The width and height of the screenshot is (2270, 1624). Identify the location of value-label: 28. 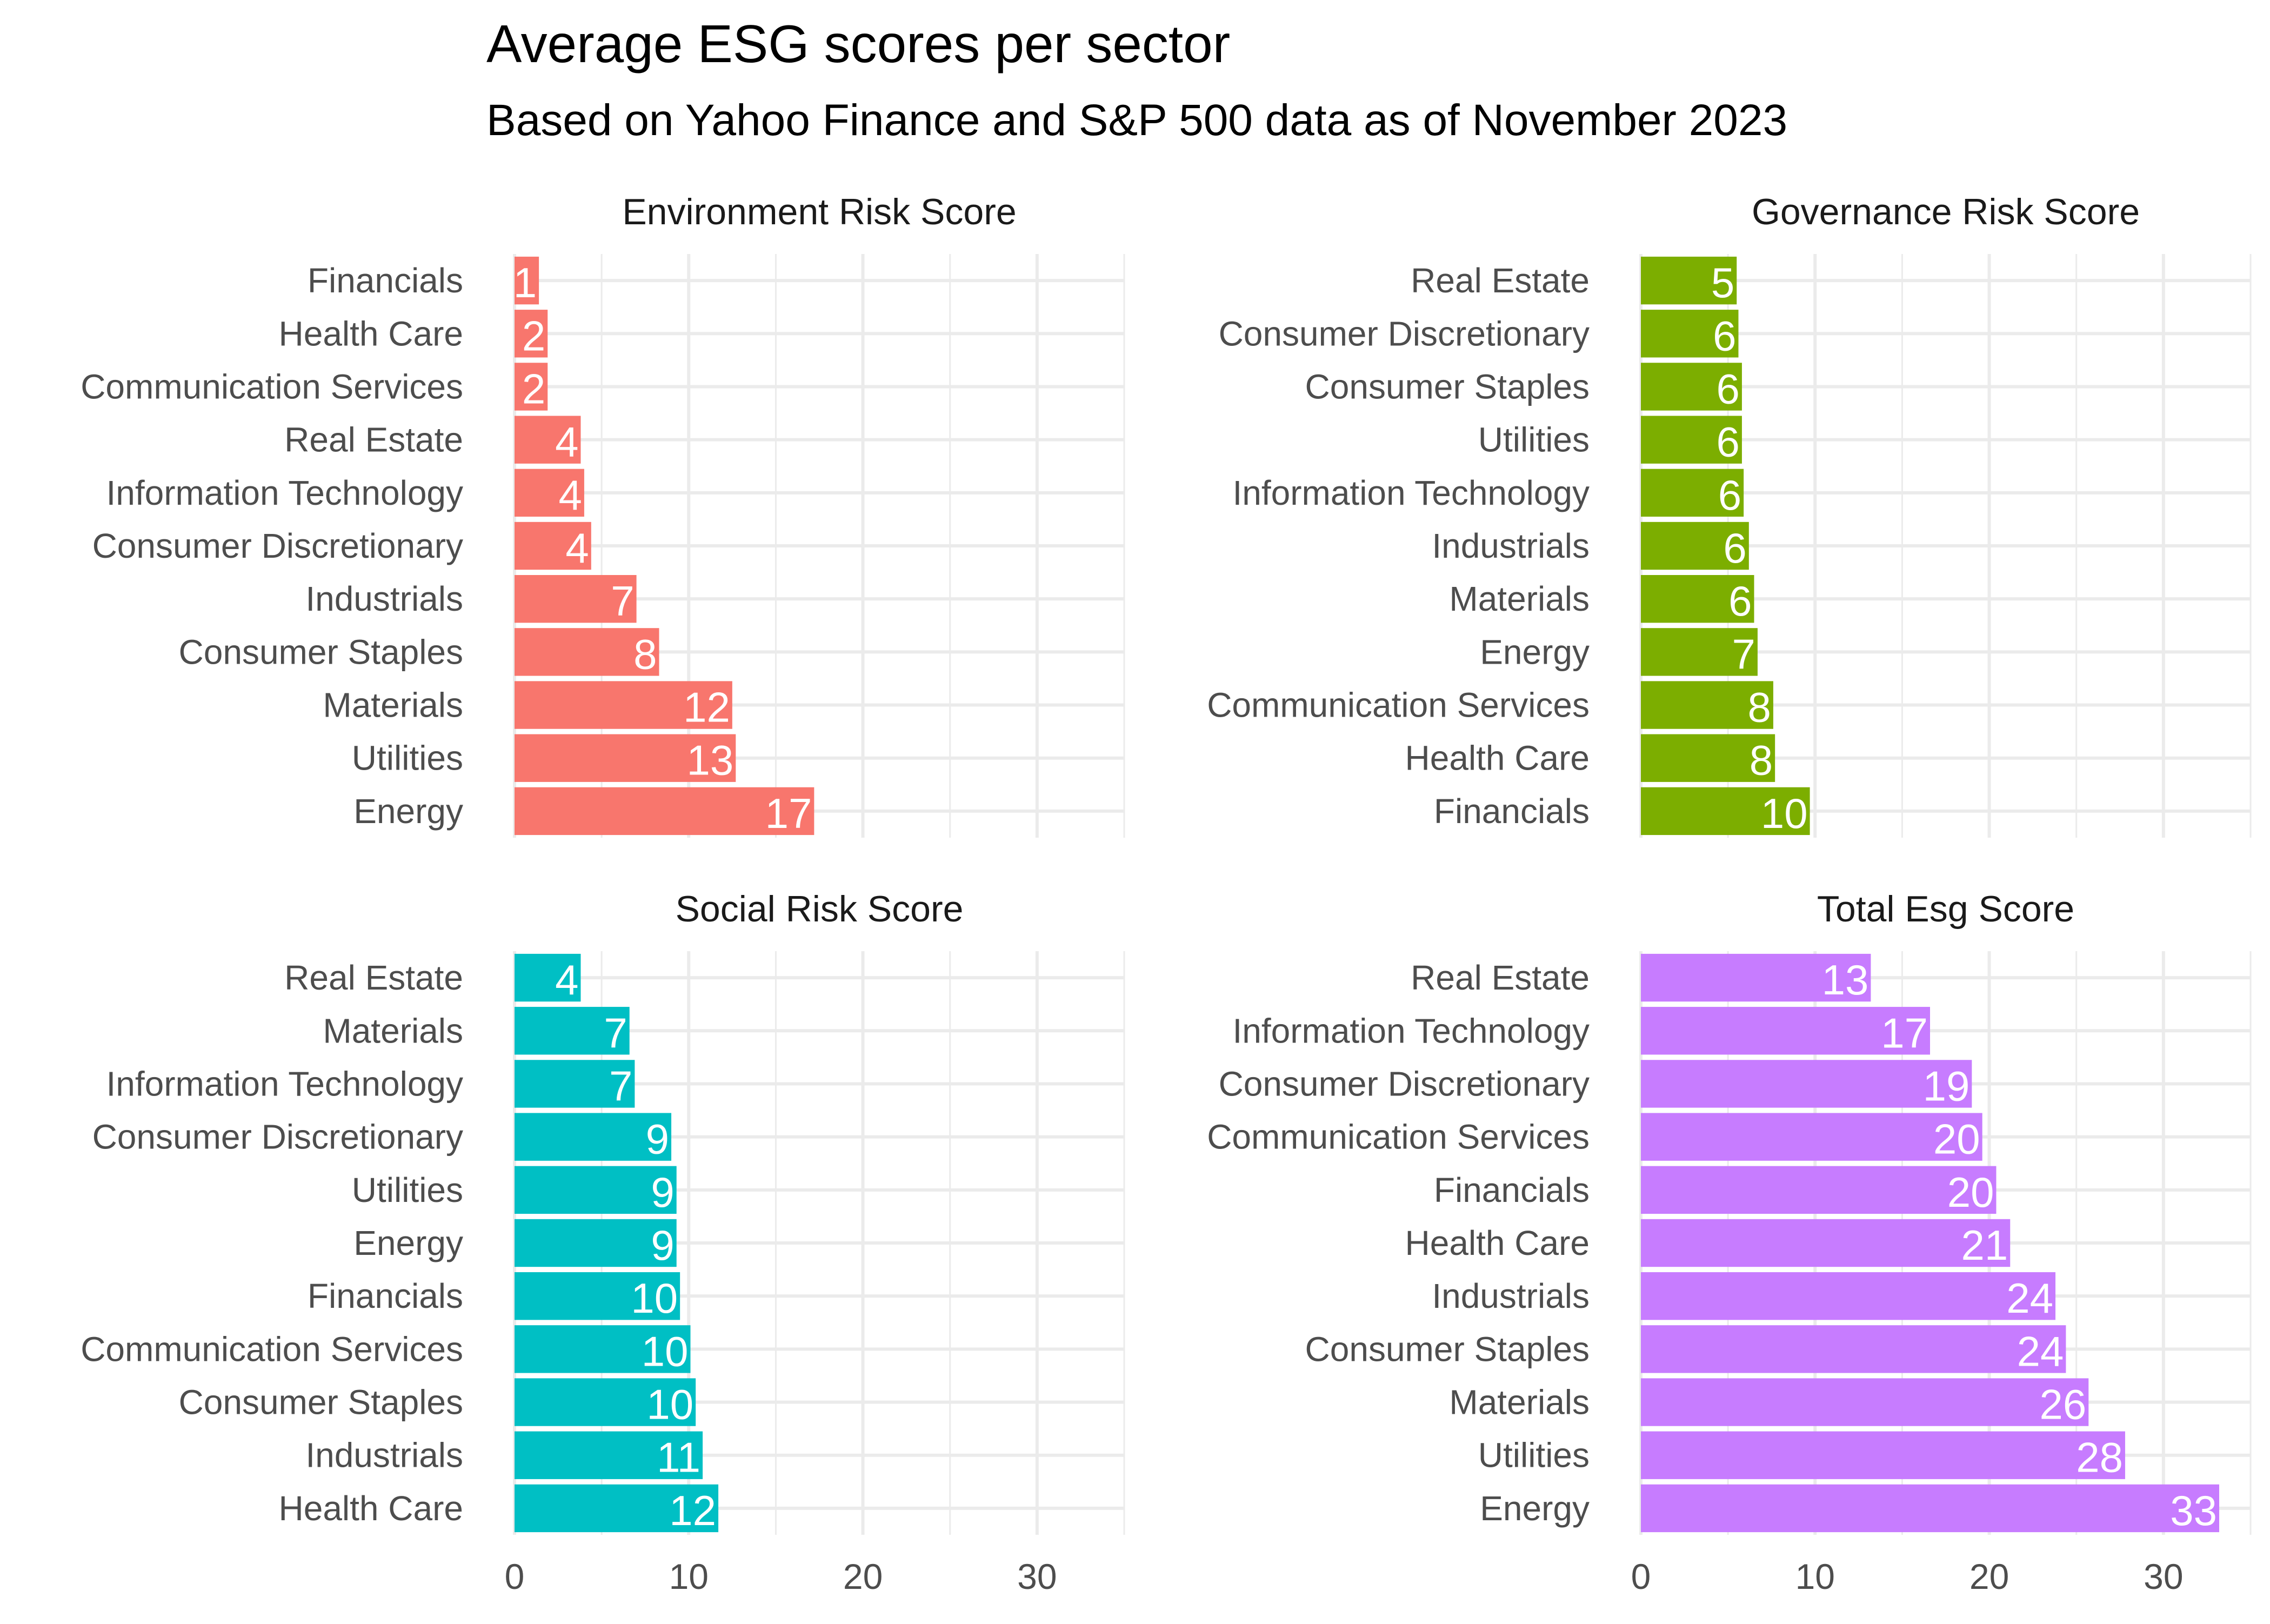
(2099, 1457).